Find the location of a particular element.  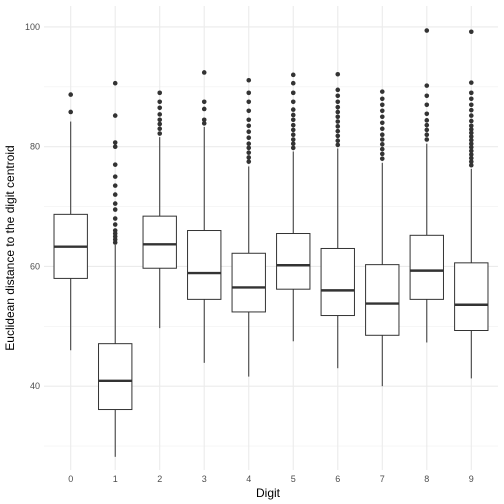

y-tick-label: 60 is located at coordinates (35, 266).